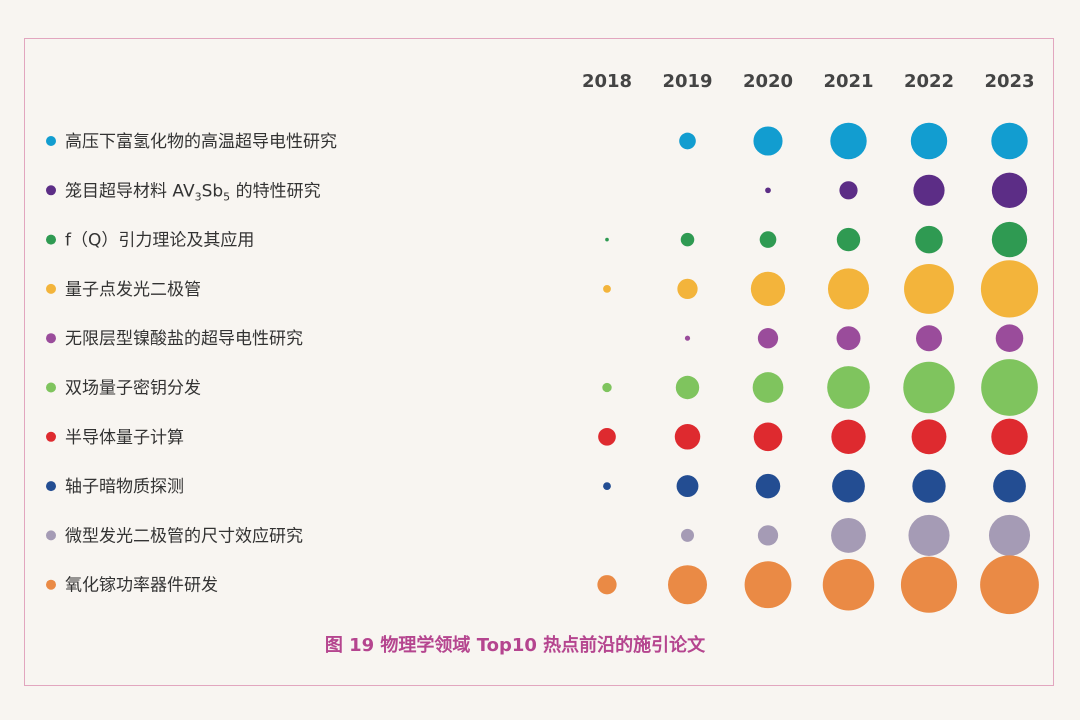 This screenshot has width=1080, height=720. Describe the element at coordinates (537, 190) in the screenshot. I see `topic-row: 笼目超导材料 AV3Sb5 的特性研究` at that location.